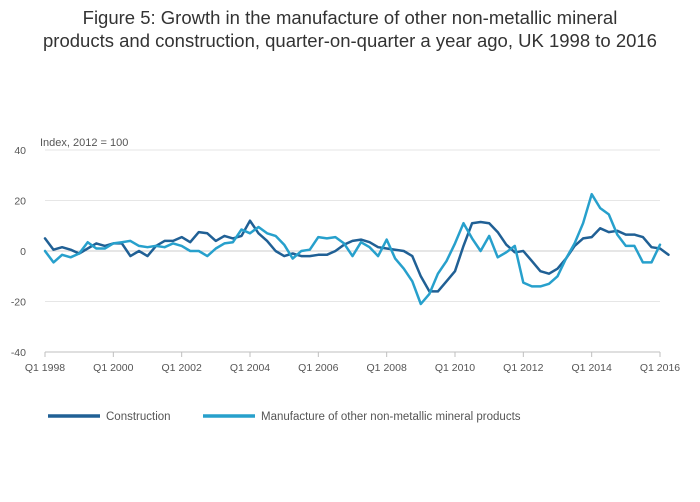  What do you see at coordinates (84, 143) in the screenshot?
I see `y-axis-label: Index, 2012 = 100` at bounding box center [84, 143].